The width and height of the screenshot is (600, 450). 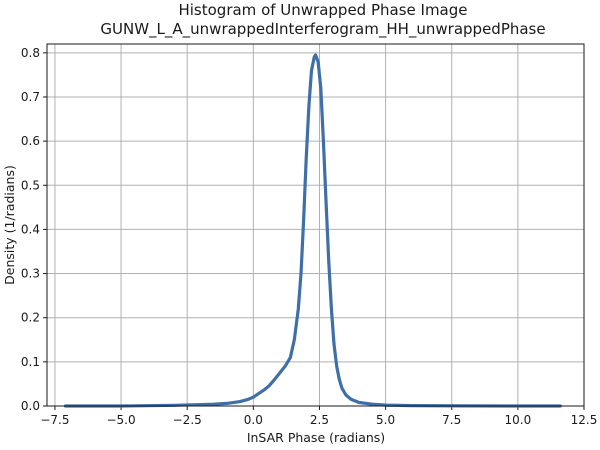 What do you see at coordinates (30, 141) in the screenshot?
I see `y-tick-label: 0.6` at bounding box center [30, 141].